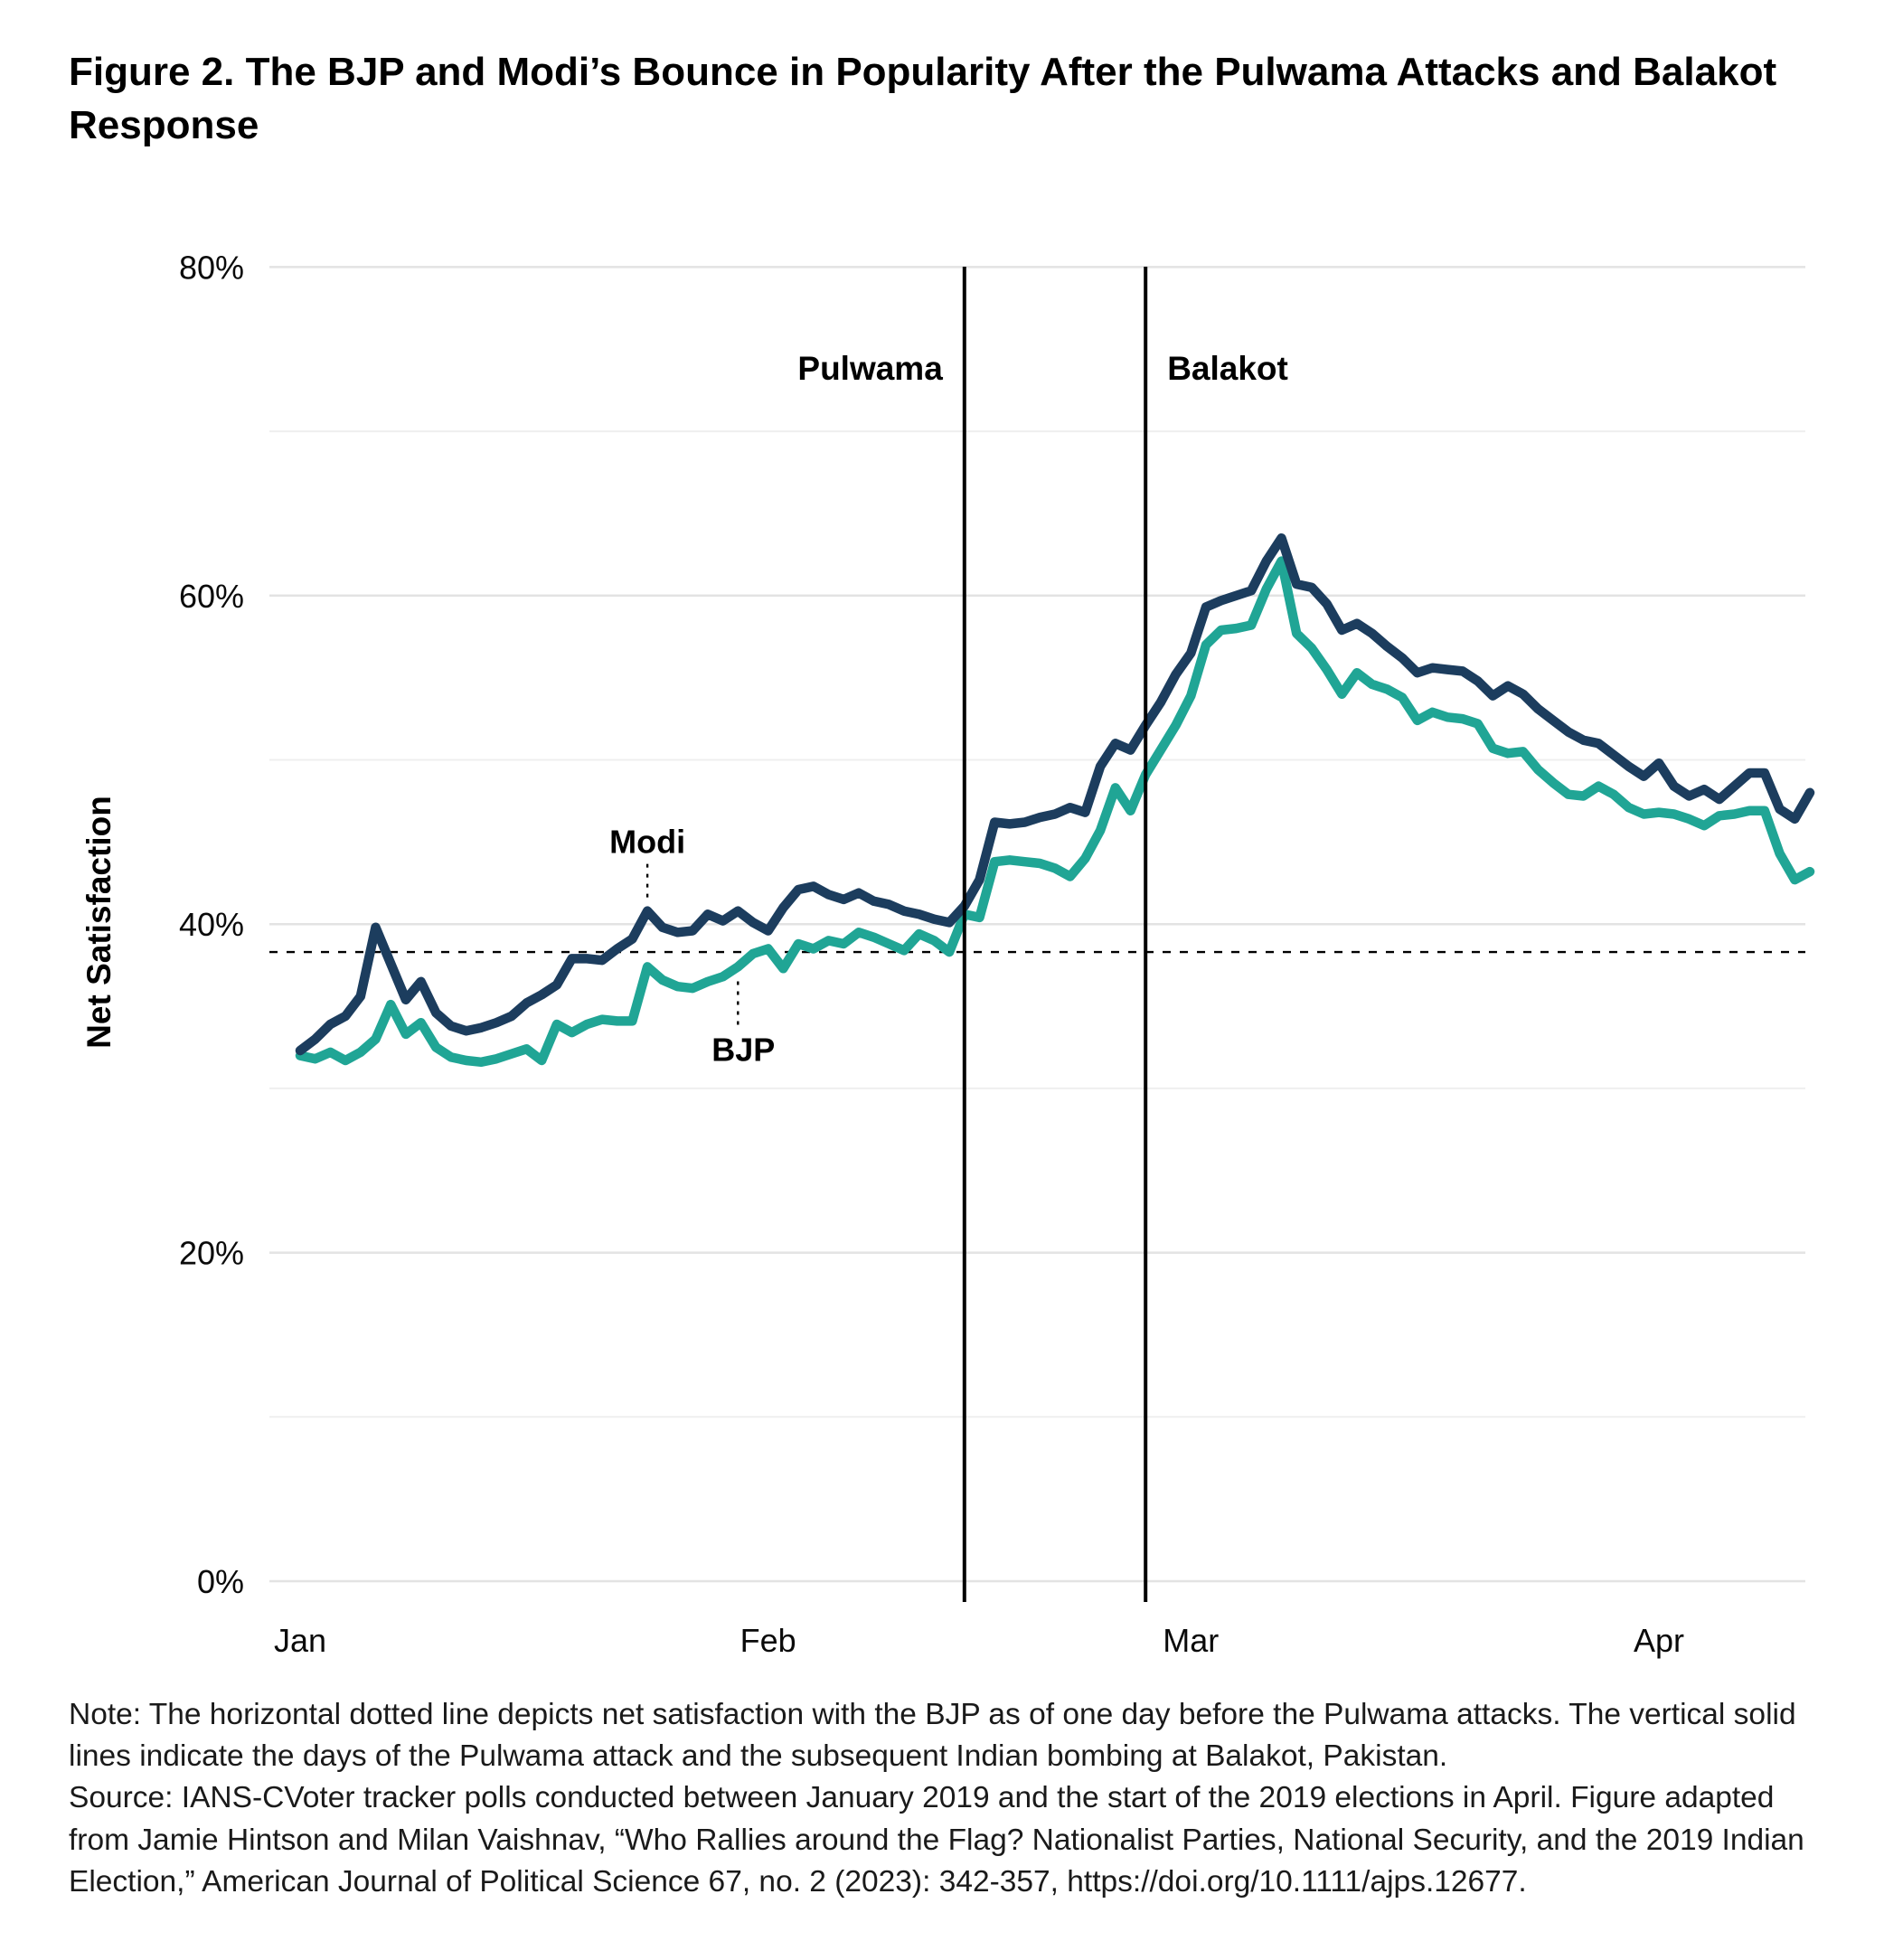 The image size is (1884, 1960). I want to click on y-axis-label: Net Satisfaction, so click(99, 922).